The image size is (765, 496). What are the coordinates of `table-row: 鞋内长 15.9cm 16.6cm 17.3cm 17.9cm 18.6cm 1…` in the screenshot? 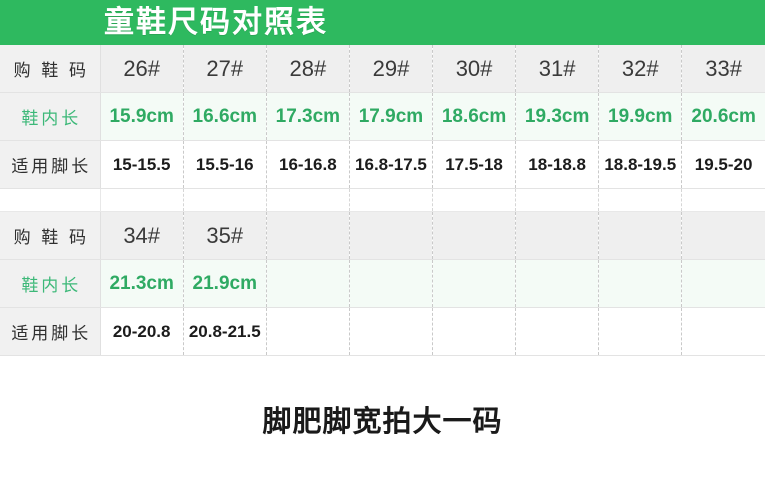 It's located at (382, 116).